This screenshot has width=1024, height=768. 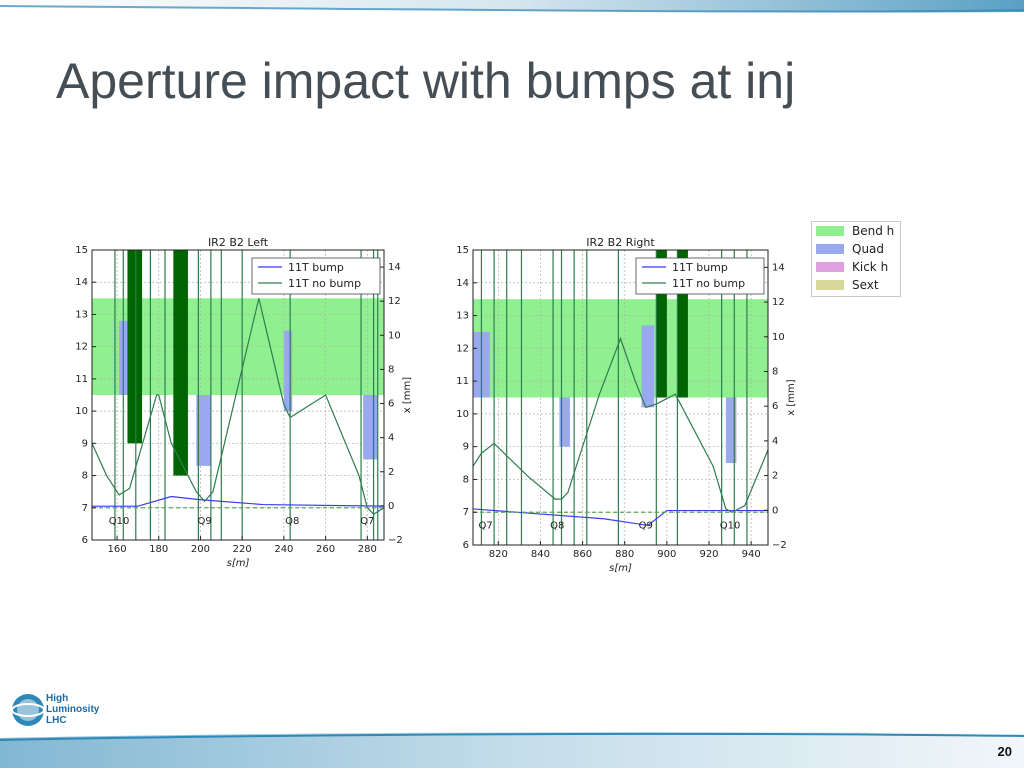 I want to click on y-right-tick-label: 0, so click(x=391, y=506).